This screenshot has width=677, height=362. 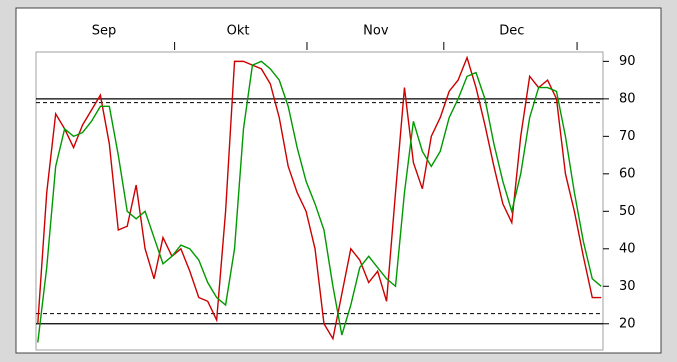 What do you see at coordinates (627, 286) in the screenshot?
I see `y-tick-label: 30` at bounding box center [627, 286].